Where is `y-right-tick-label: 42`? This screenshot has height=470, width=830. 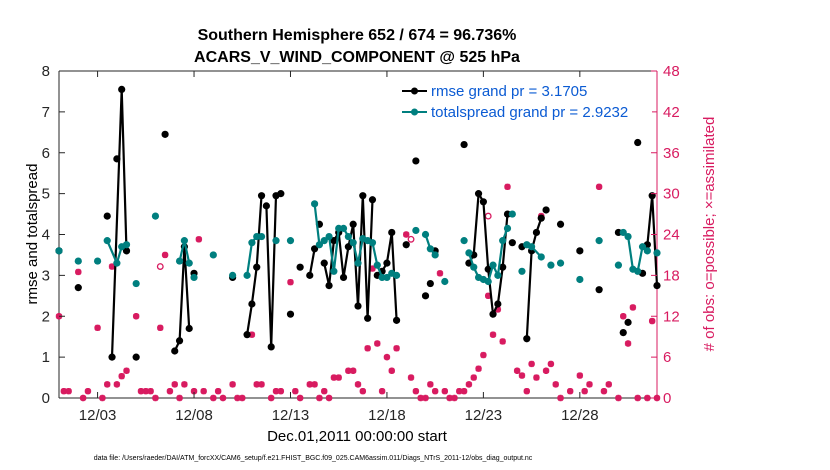 y-right-tick-label: 42 is located at coordinates (671, 112).